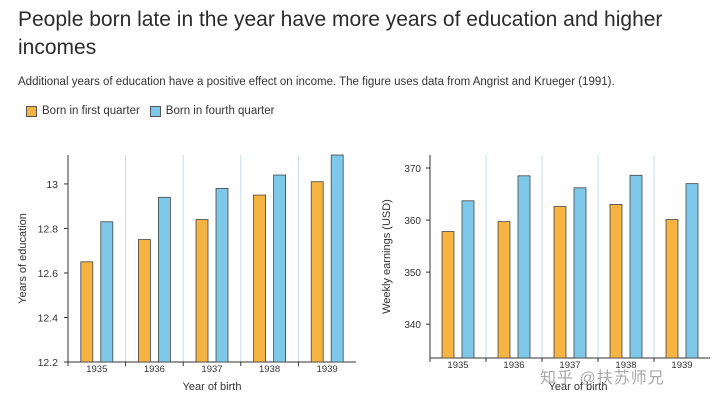  I want to click on legend-swatch-fourth-quarter, so click(155, 111).